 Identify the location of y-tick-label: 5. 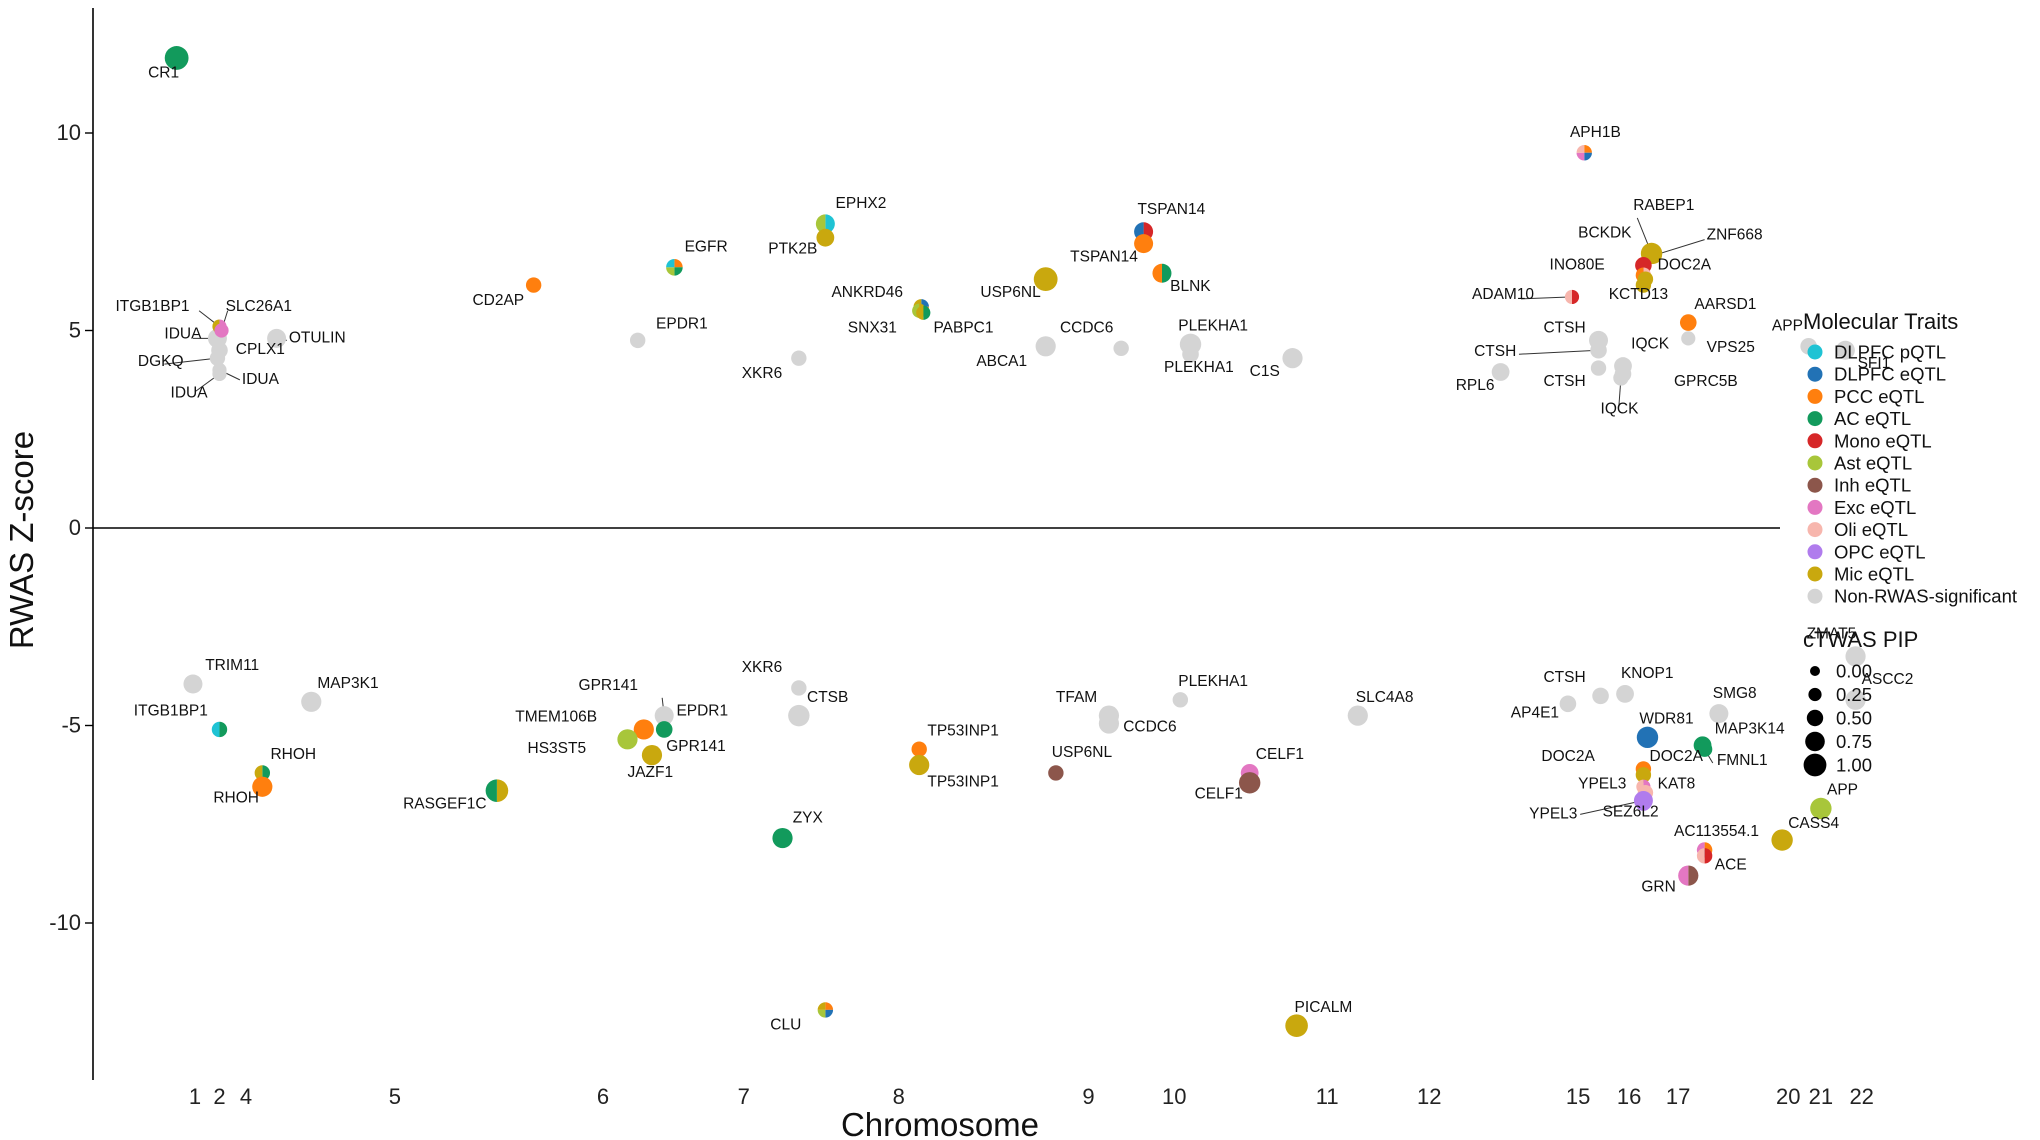
(75, 330).